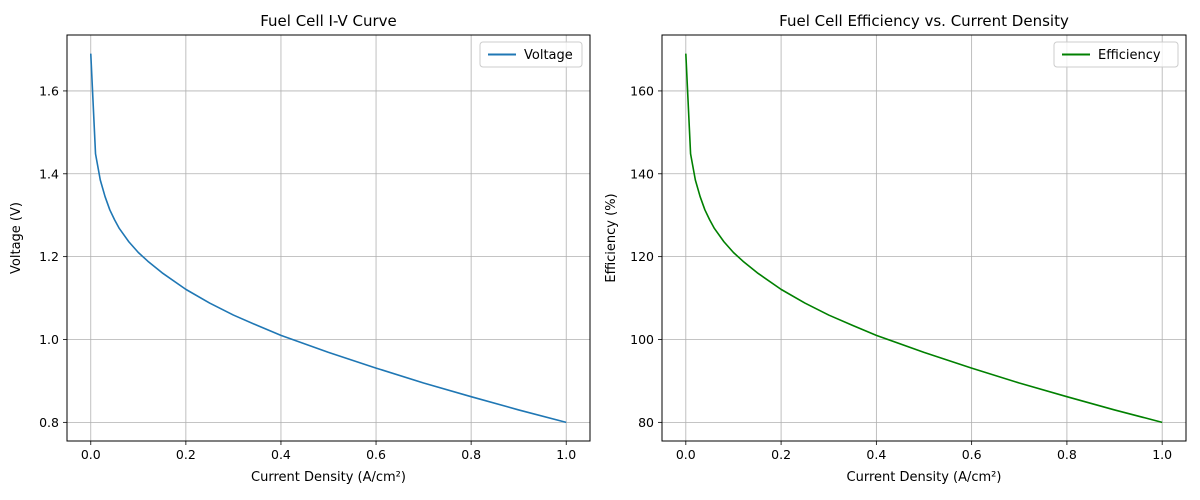 This screenshot has height=500, width=1200. What do you see at coordinates (642, 256) in the screenshot?
I see `eff-y-tick-label: 120` at bounding box center [642, 256].